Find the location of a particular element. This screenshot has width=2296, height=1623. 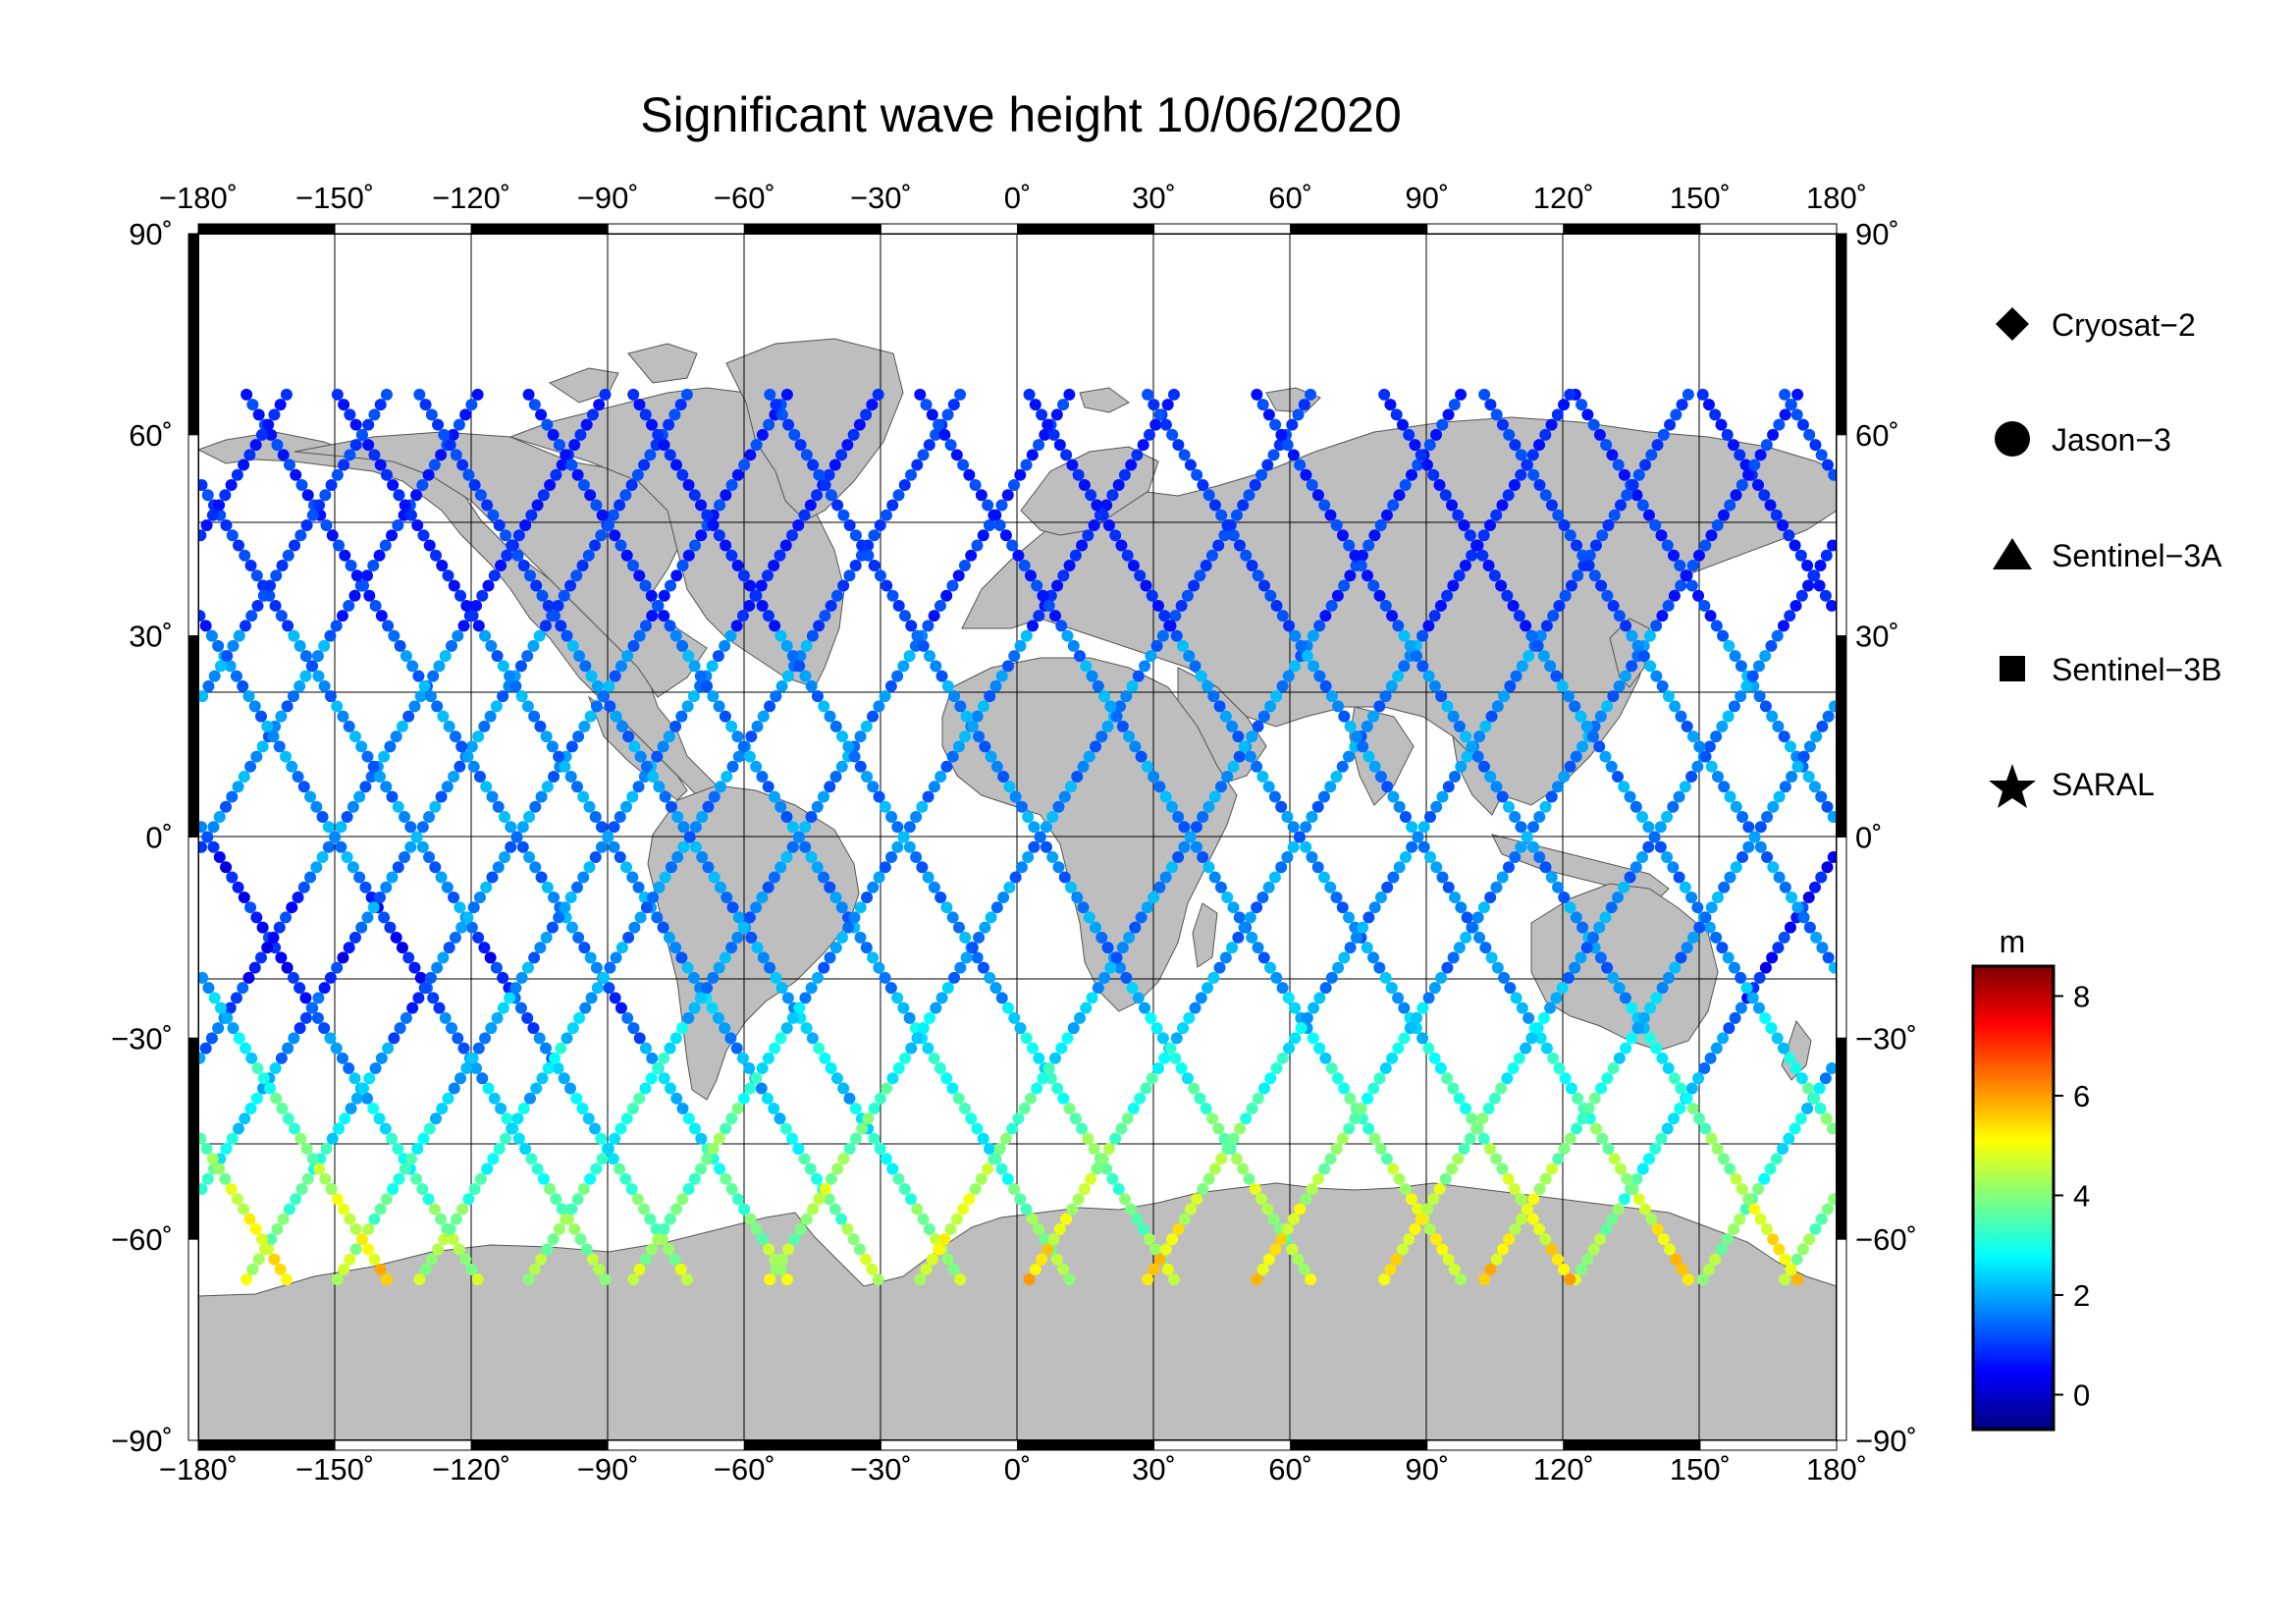

lat-tick-label-left: 0˚ is located at coordinates (159, 838).